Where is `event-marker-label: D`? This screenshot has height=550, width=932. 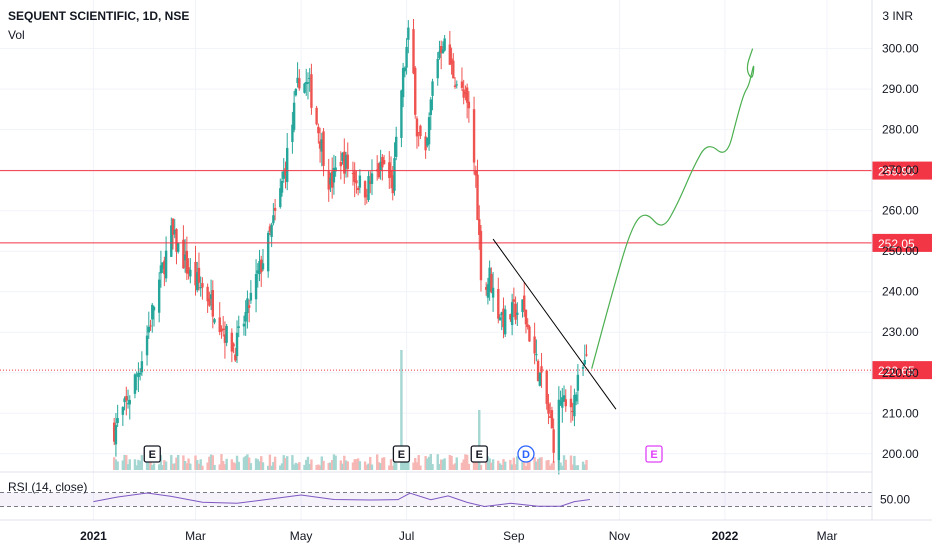
event-marker-label: D is located at coordinates (526, 455).